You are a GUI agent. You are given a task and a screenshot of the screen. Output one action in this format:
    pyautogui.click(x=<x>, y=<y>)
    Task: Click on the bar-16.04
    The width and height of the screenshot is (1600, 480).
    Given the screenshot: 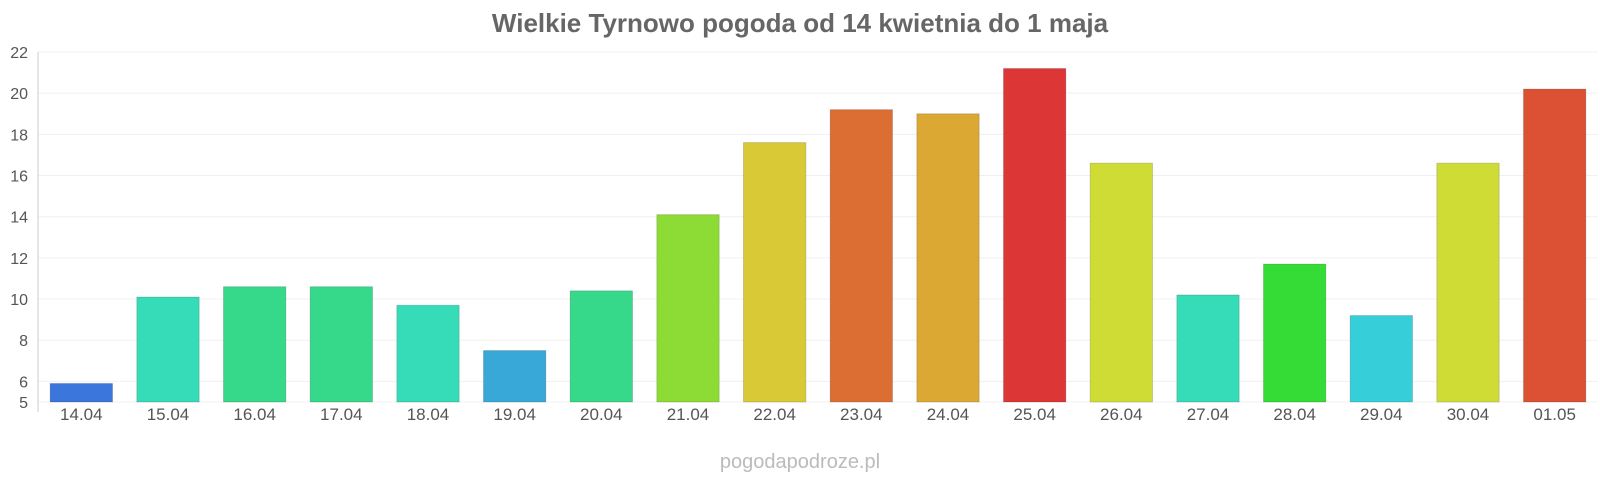 What is the action you would take?
    pyautogui.click(x=254, y=344)
    